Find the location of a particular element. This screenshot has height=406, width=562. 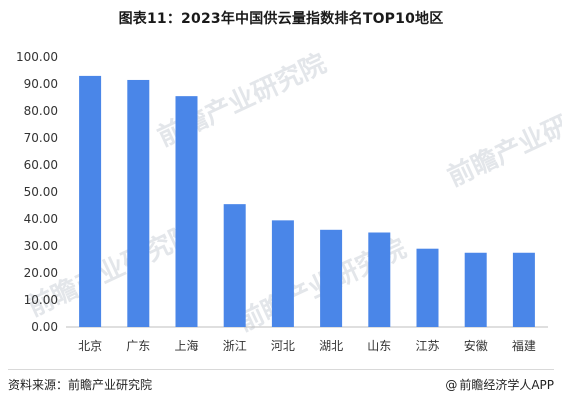

y-tick-label: 70.00 is located at coordinates (41, 138).